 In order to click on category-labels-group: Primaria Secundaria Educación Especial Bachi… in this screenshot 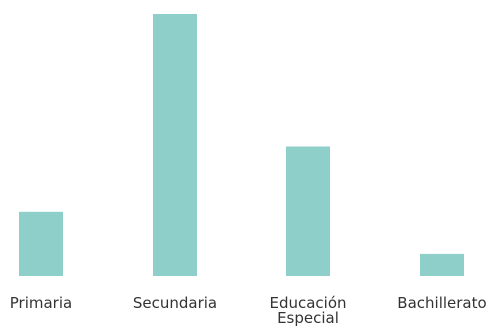, I will do `click(248, 310)`.